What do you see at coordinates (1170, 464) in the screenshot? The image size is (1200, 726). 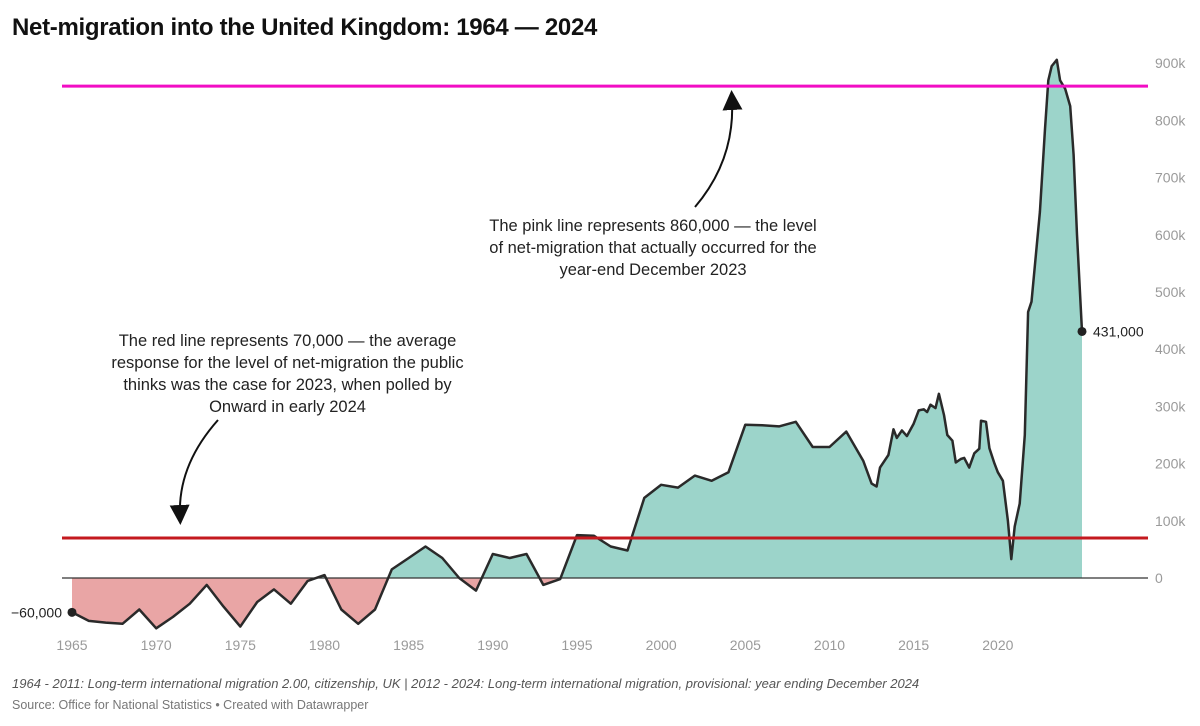 I see `y-tick-label: 200k` at bounding box center [1170, 464].